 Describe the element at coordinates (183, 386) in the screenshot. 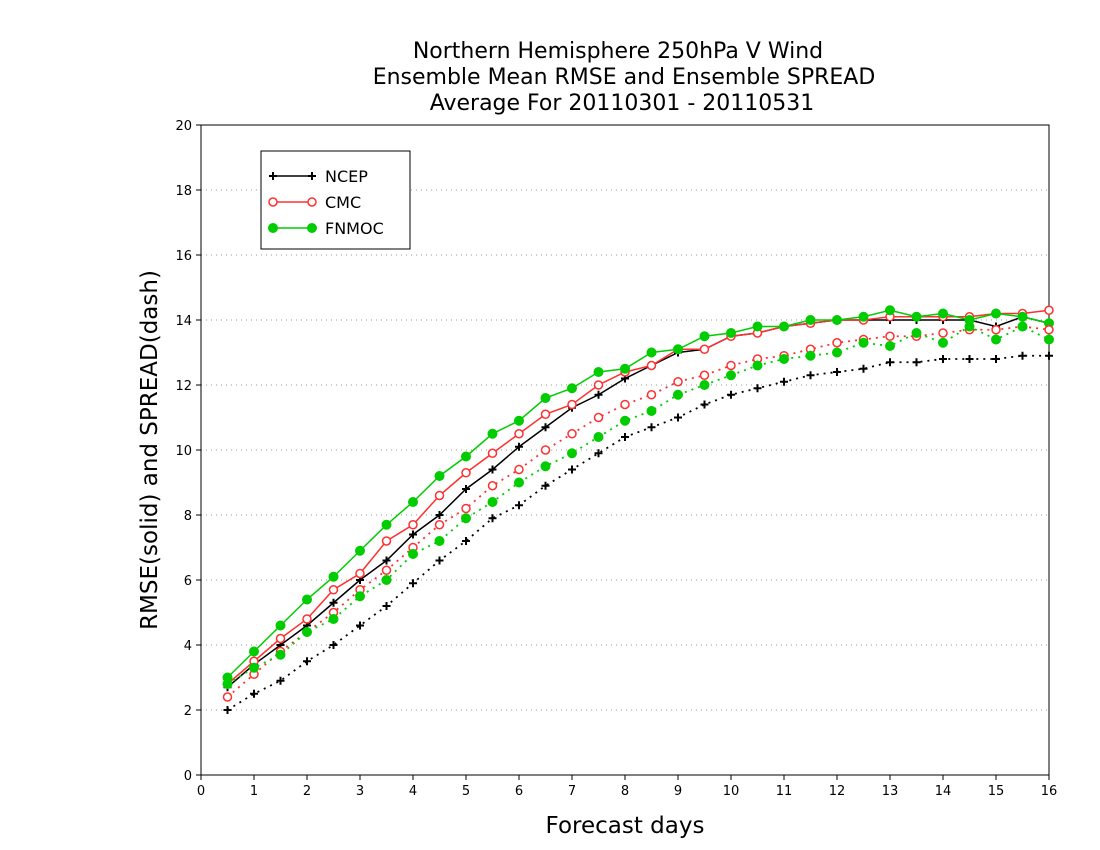

I see `y-tick-label-12: 12` at that location.